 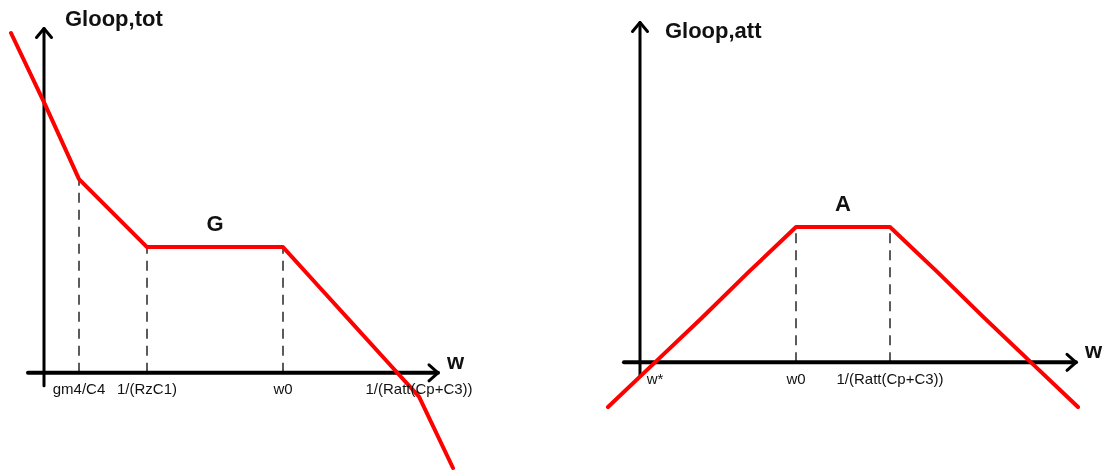 What do you see at coordinates (215, 224) in the screenshot?
I see `annotation: G` at bounding box center [215, 224].